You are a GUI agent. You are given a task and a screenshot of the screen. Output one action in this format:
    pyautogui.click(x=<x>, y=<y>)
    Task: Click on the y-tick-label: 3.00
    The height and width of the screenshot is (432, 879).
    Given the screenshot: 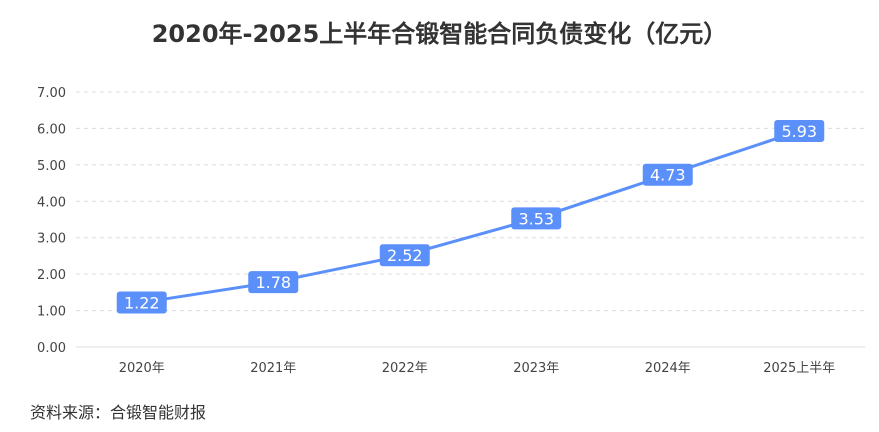 What is the action you would take?
    pyautogui.click(x=51, y=239)
    